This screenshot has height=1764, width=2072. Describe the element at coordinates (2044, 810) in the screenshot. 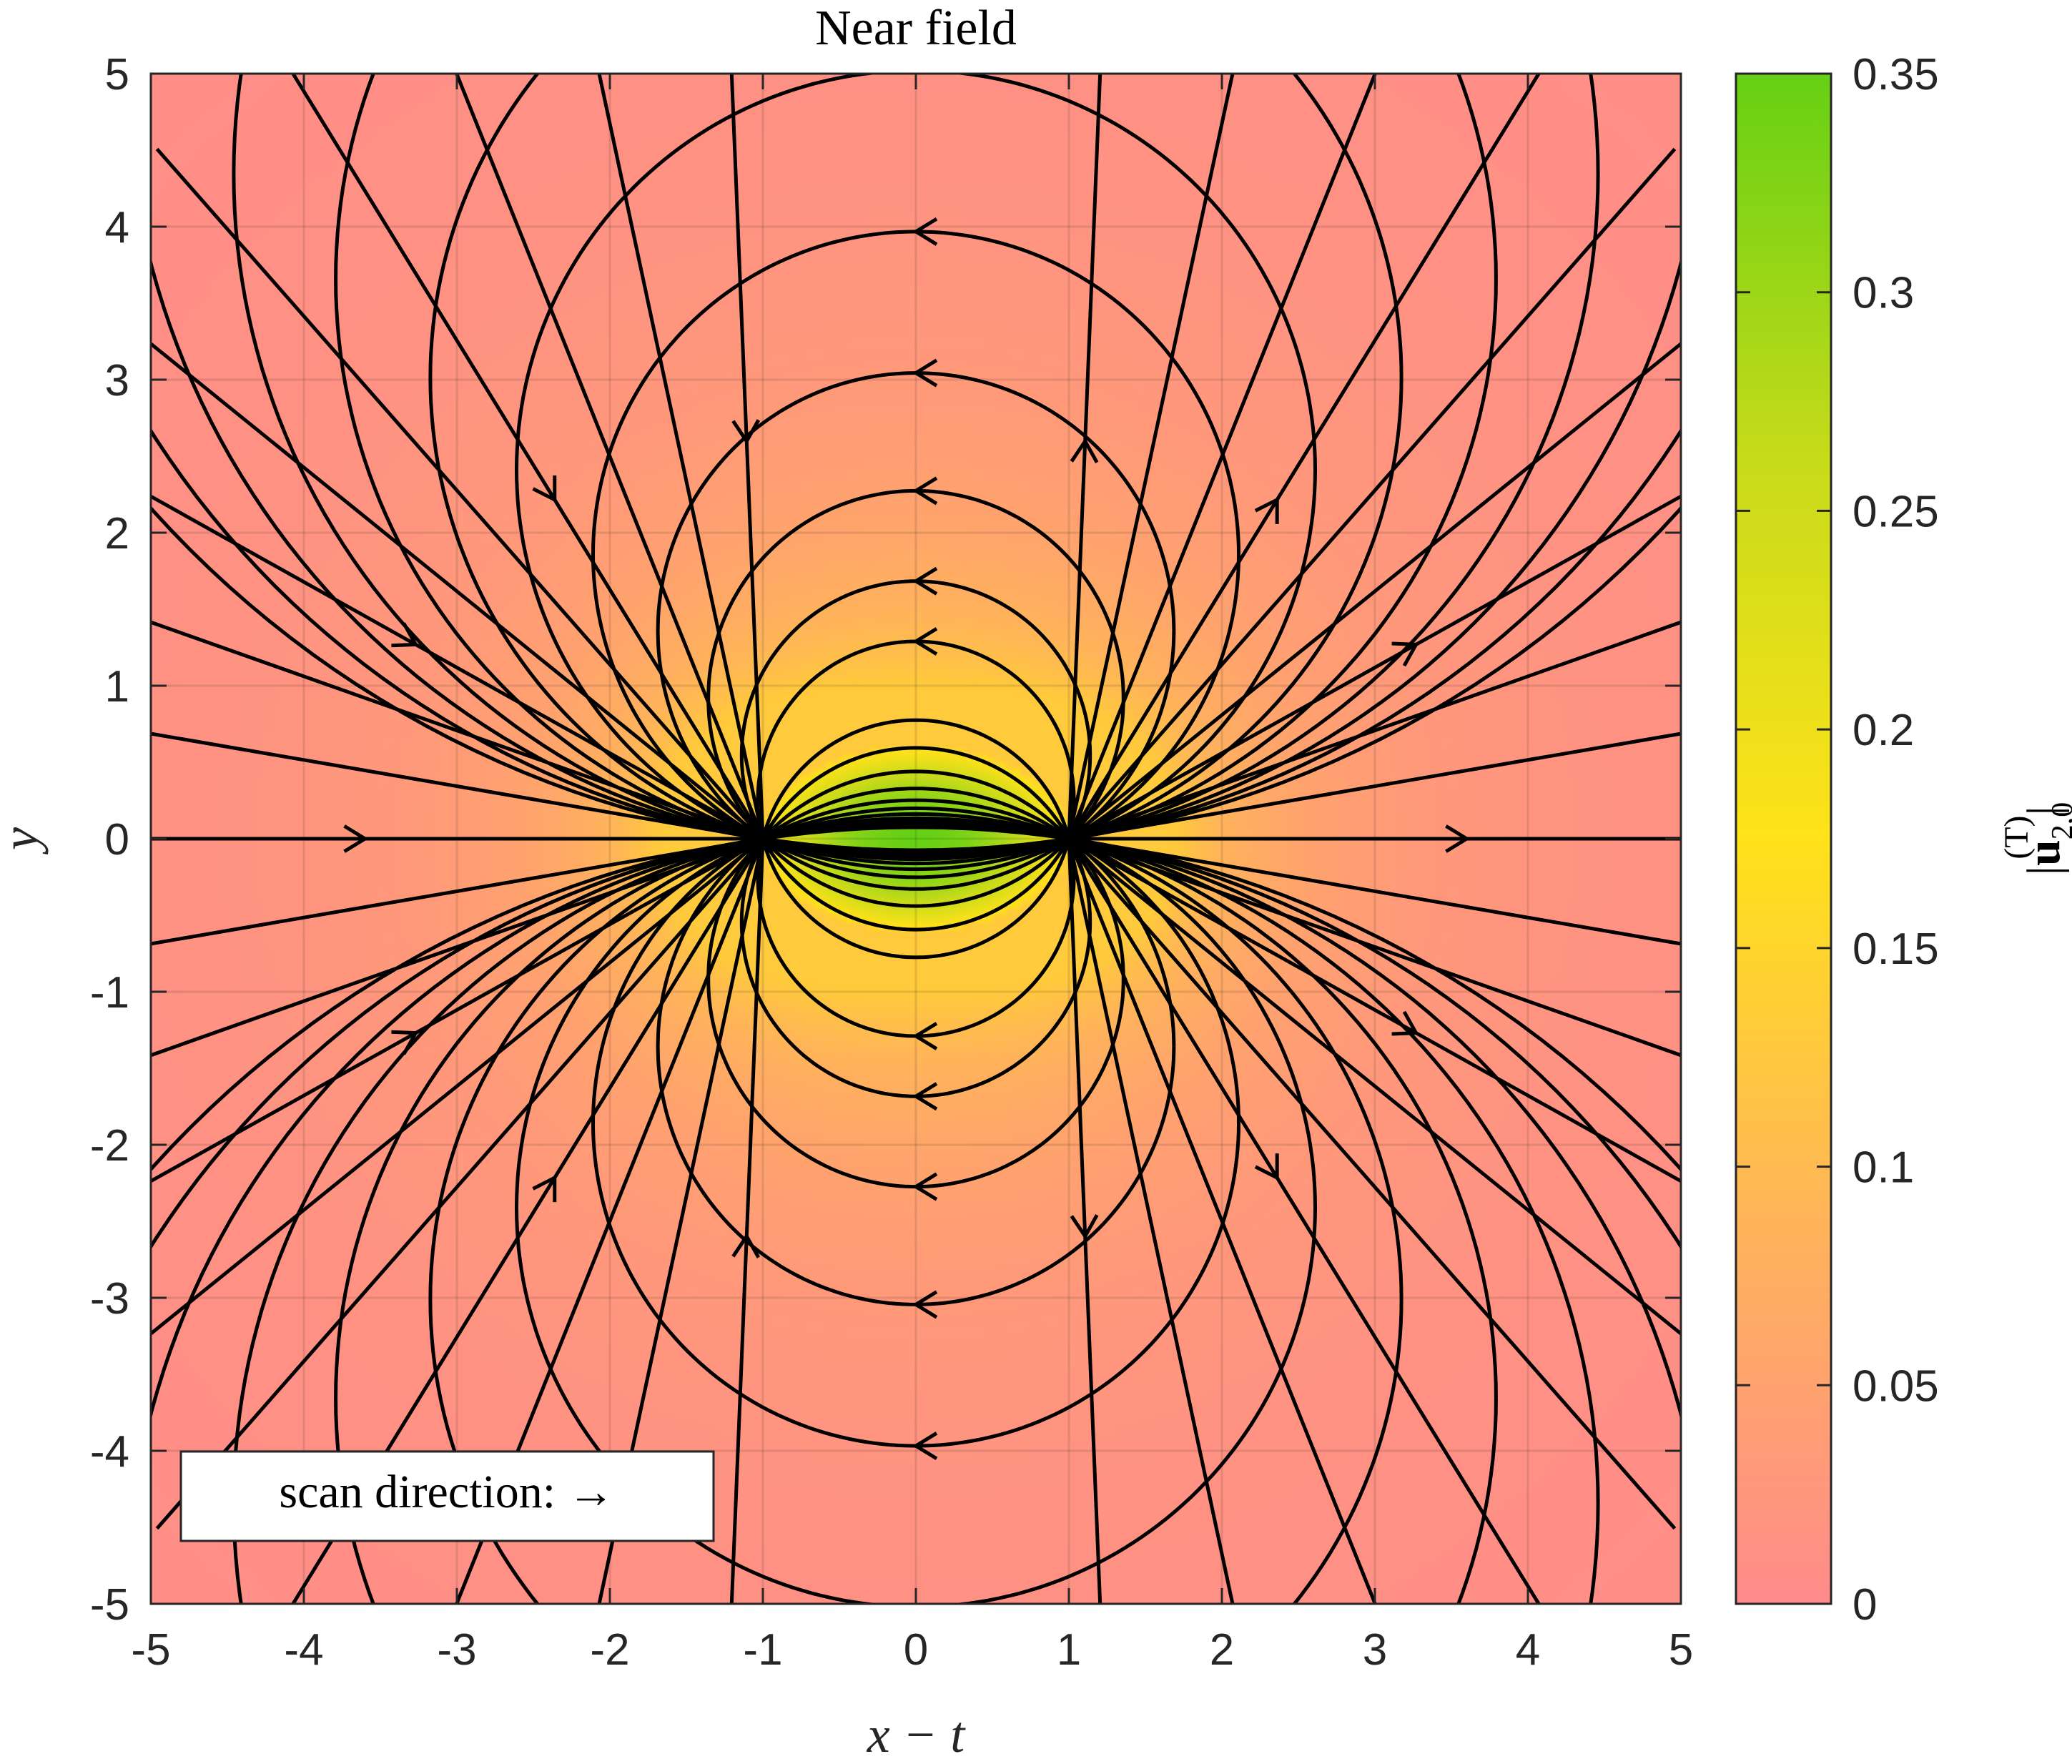

I see `colorbar-label-suffix: |` at that location.